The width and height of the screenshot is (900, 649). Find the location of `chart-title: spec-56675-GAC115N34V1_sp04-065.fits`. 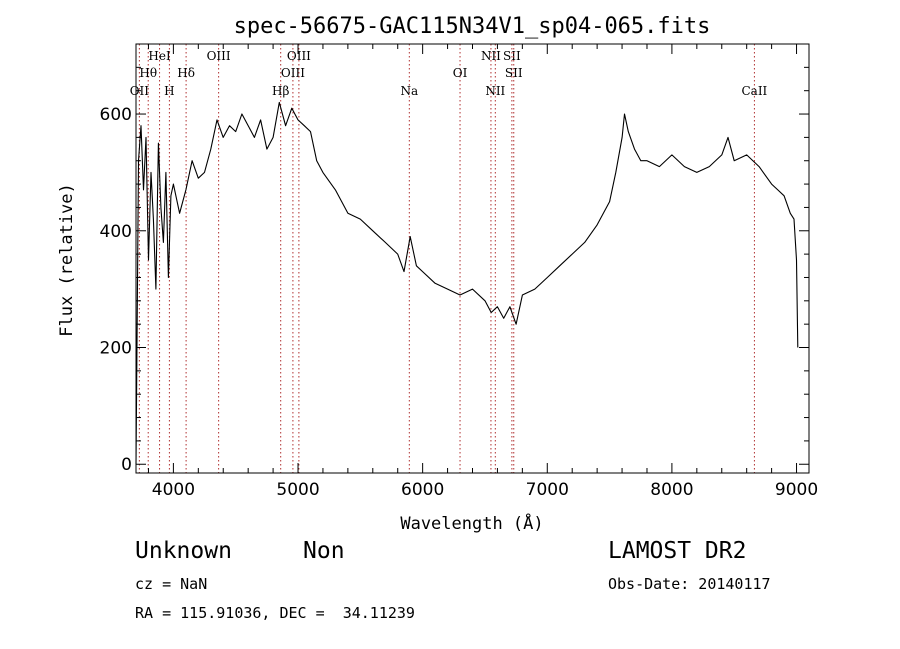

chart-title: spec-56675-GAC115N34V1_sp04-065.fits is located at coordinates (472, 26).